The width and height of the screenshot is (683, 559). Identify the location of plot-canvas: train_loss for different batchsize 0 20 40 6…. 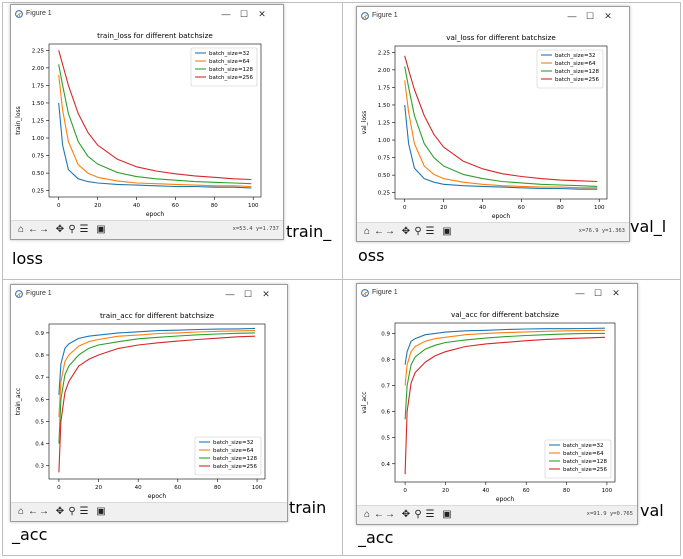
(147, 122).